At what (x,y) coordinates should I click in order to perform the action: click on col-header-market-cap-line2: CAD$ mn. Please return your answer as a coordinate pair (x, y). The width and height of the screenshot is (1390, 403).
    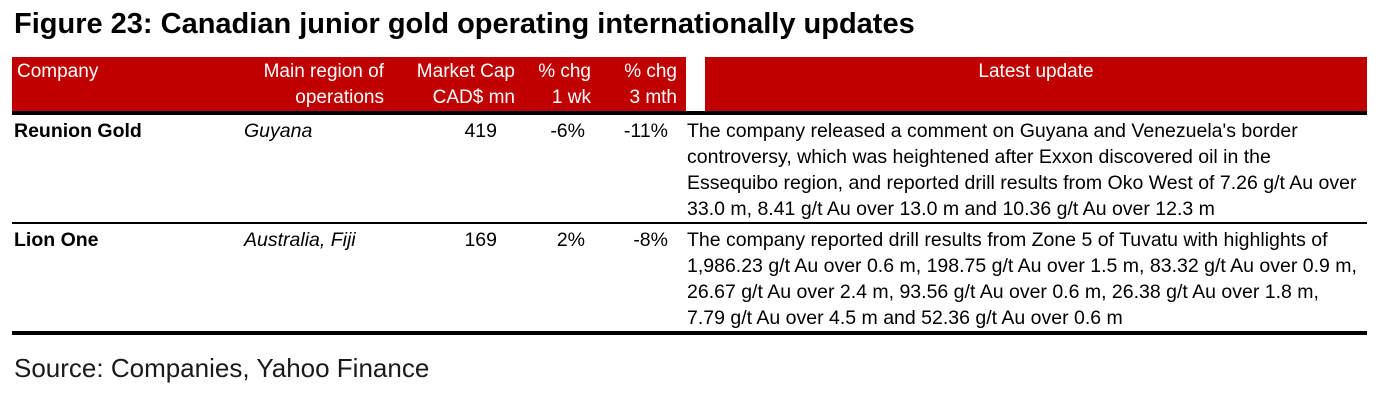
    Looking at the image, I should click on (473, 97).